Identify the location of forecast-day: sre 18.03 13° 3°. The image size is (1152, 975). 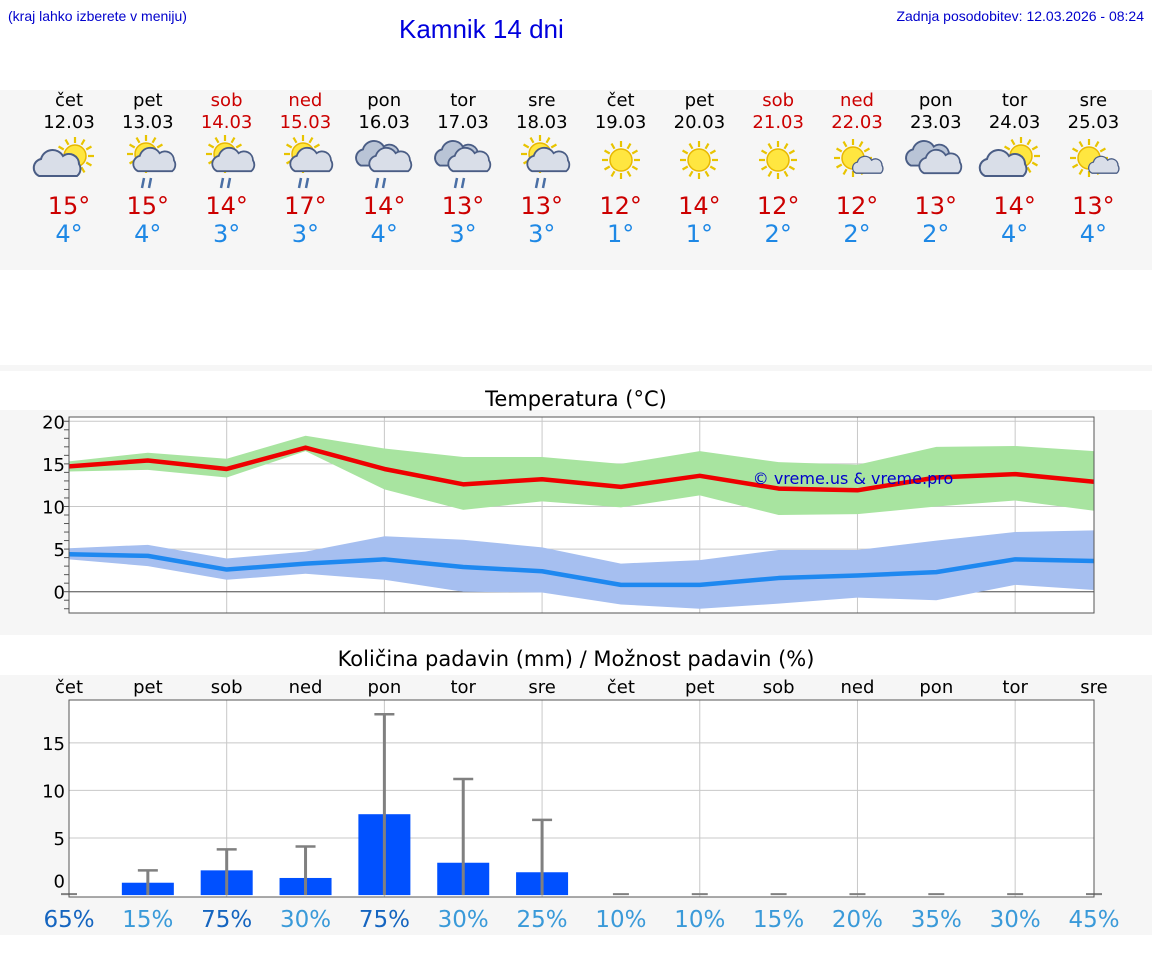
(542, 169).